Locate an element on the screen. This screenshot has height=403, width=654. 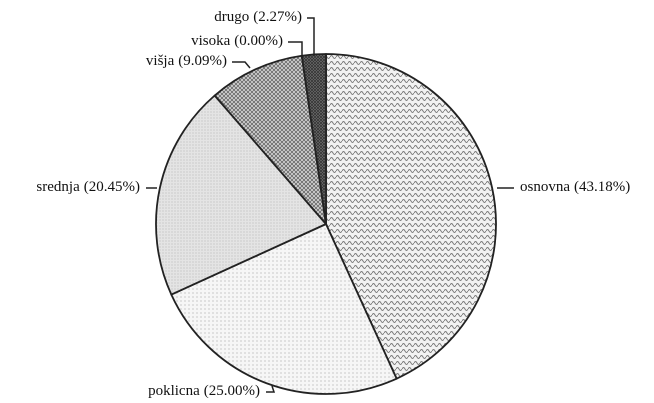
slice-label: poklicna (25.00%) is located at coordinates (204, 391).